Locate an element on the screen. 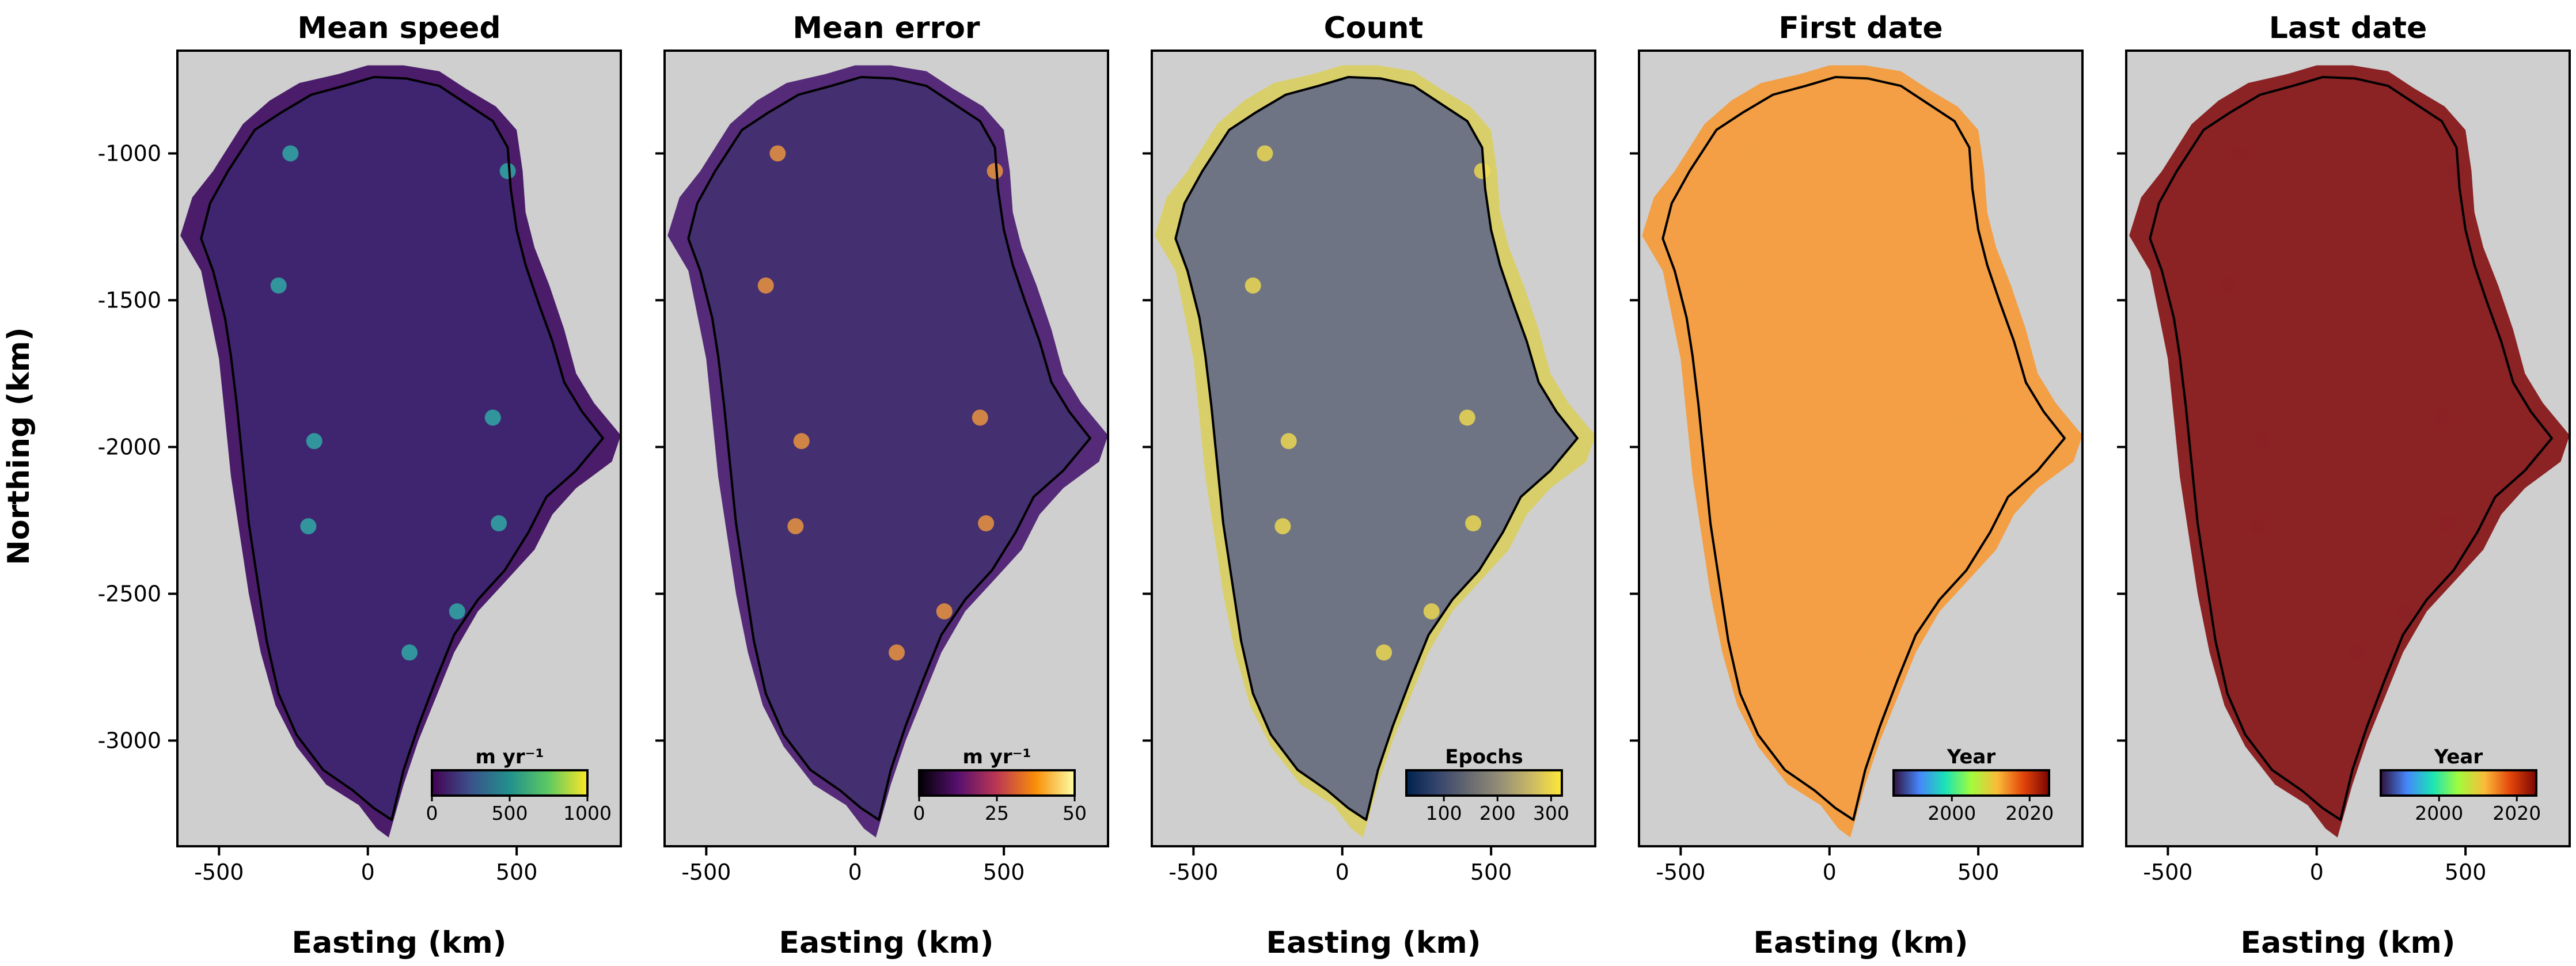 This screenshot has height=966, width=2576. colorbar: m yr⁻¹ 0 25 50 is located at coordinates (1000, 785).